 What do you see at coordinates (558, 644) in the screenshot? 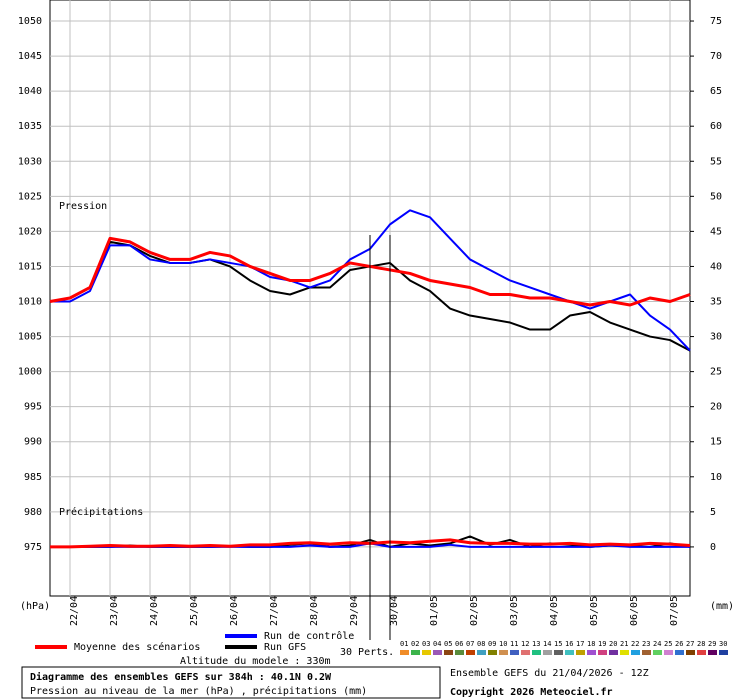
I see `member-label: 15` at bounding box center [558, 644].